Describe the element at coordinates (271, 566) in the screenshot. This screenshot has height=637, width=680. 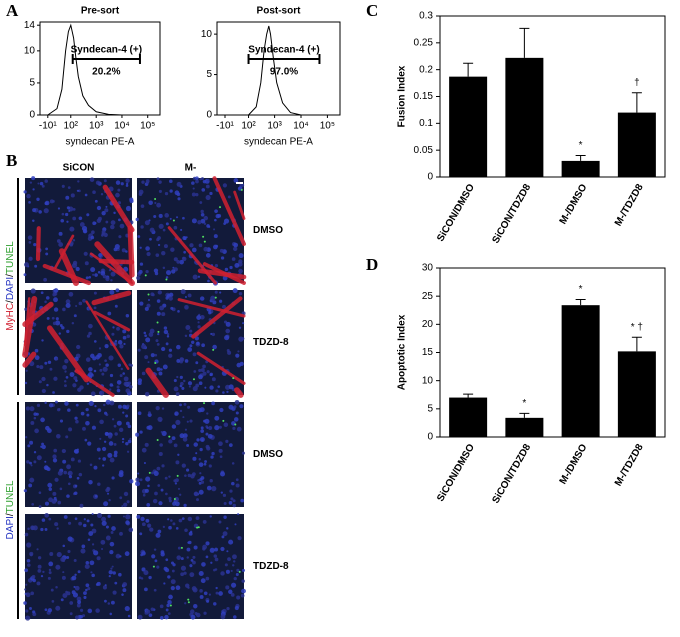
I see `row-label: TDZD-8` at that location.